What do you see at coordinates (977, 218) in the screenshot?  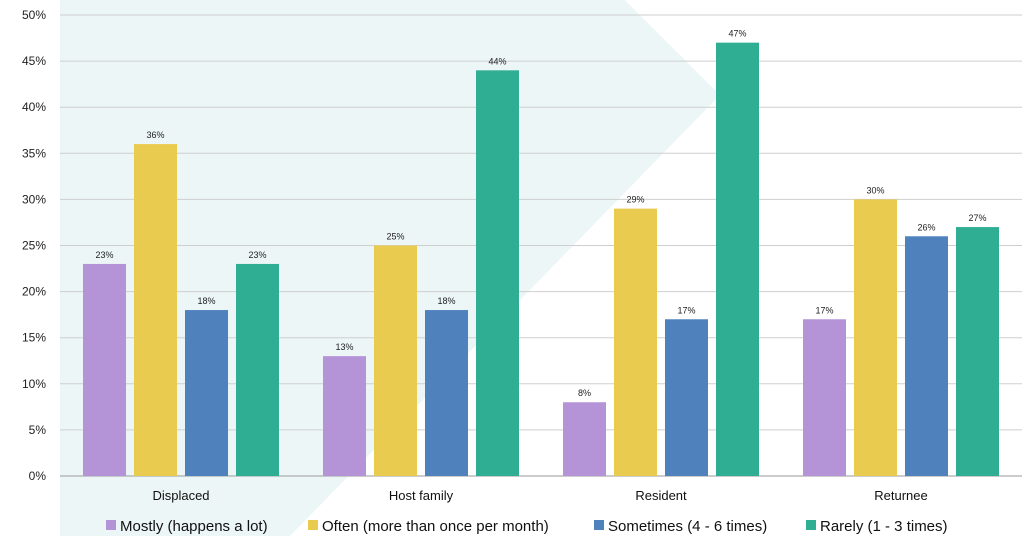 I see `data-label: 27%` at bounding box center [977, 218].